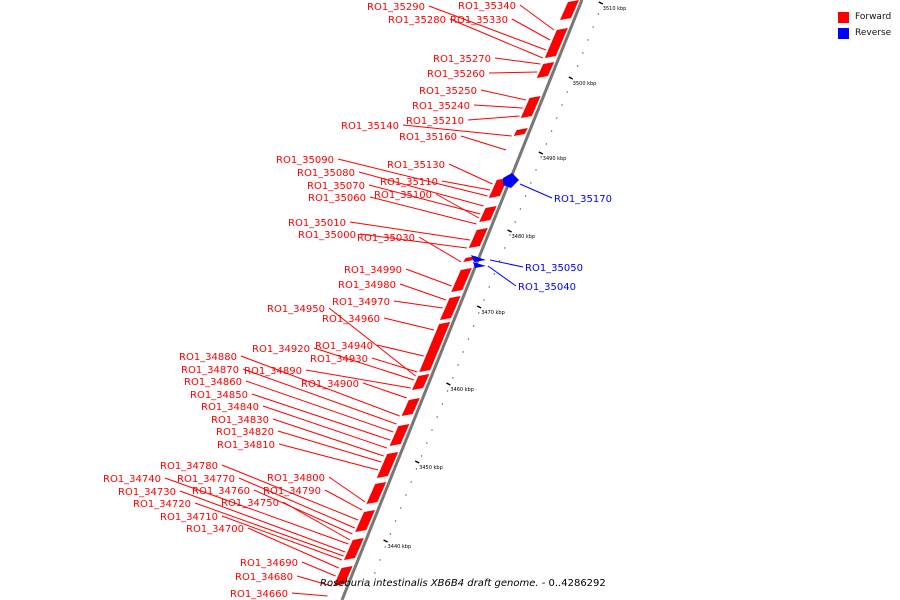 The height and width of the screenshot is (600, 900). What do you see at coordinates (573, 583) in the screenshot?
I see `caption-range: - 0..4286292` at bounding box center [573, 583].